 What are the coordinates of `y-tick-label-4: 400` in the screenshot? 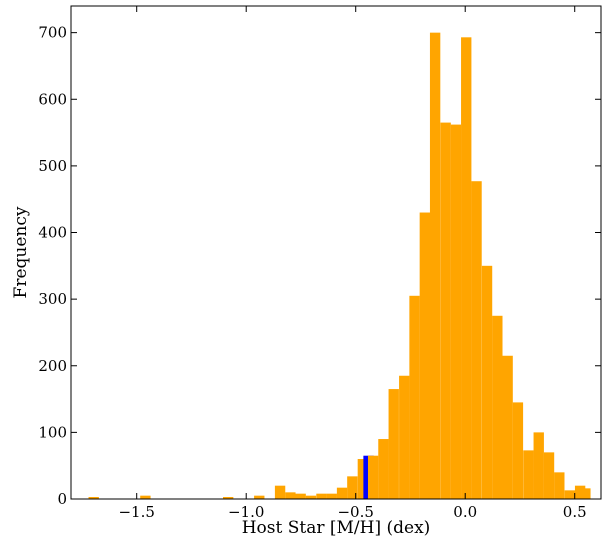 It's located at (52, 233).